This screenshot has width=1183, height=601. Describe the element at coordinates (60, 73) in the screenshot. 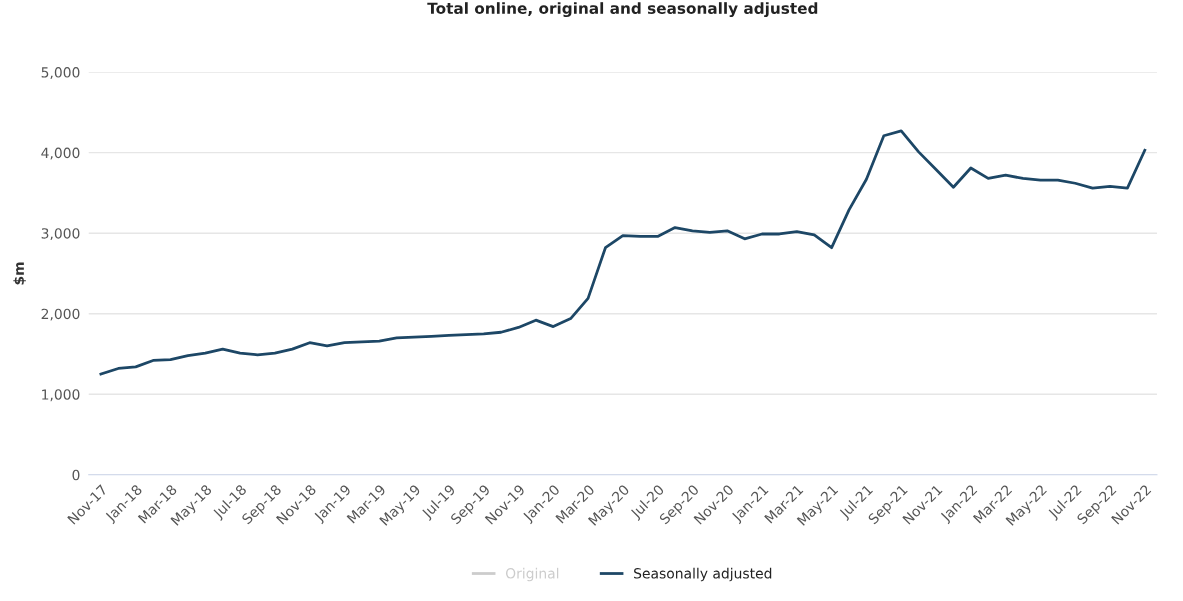

I see `y-tick-label: 5,000` at that location.